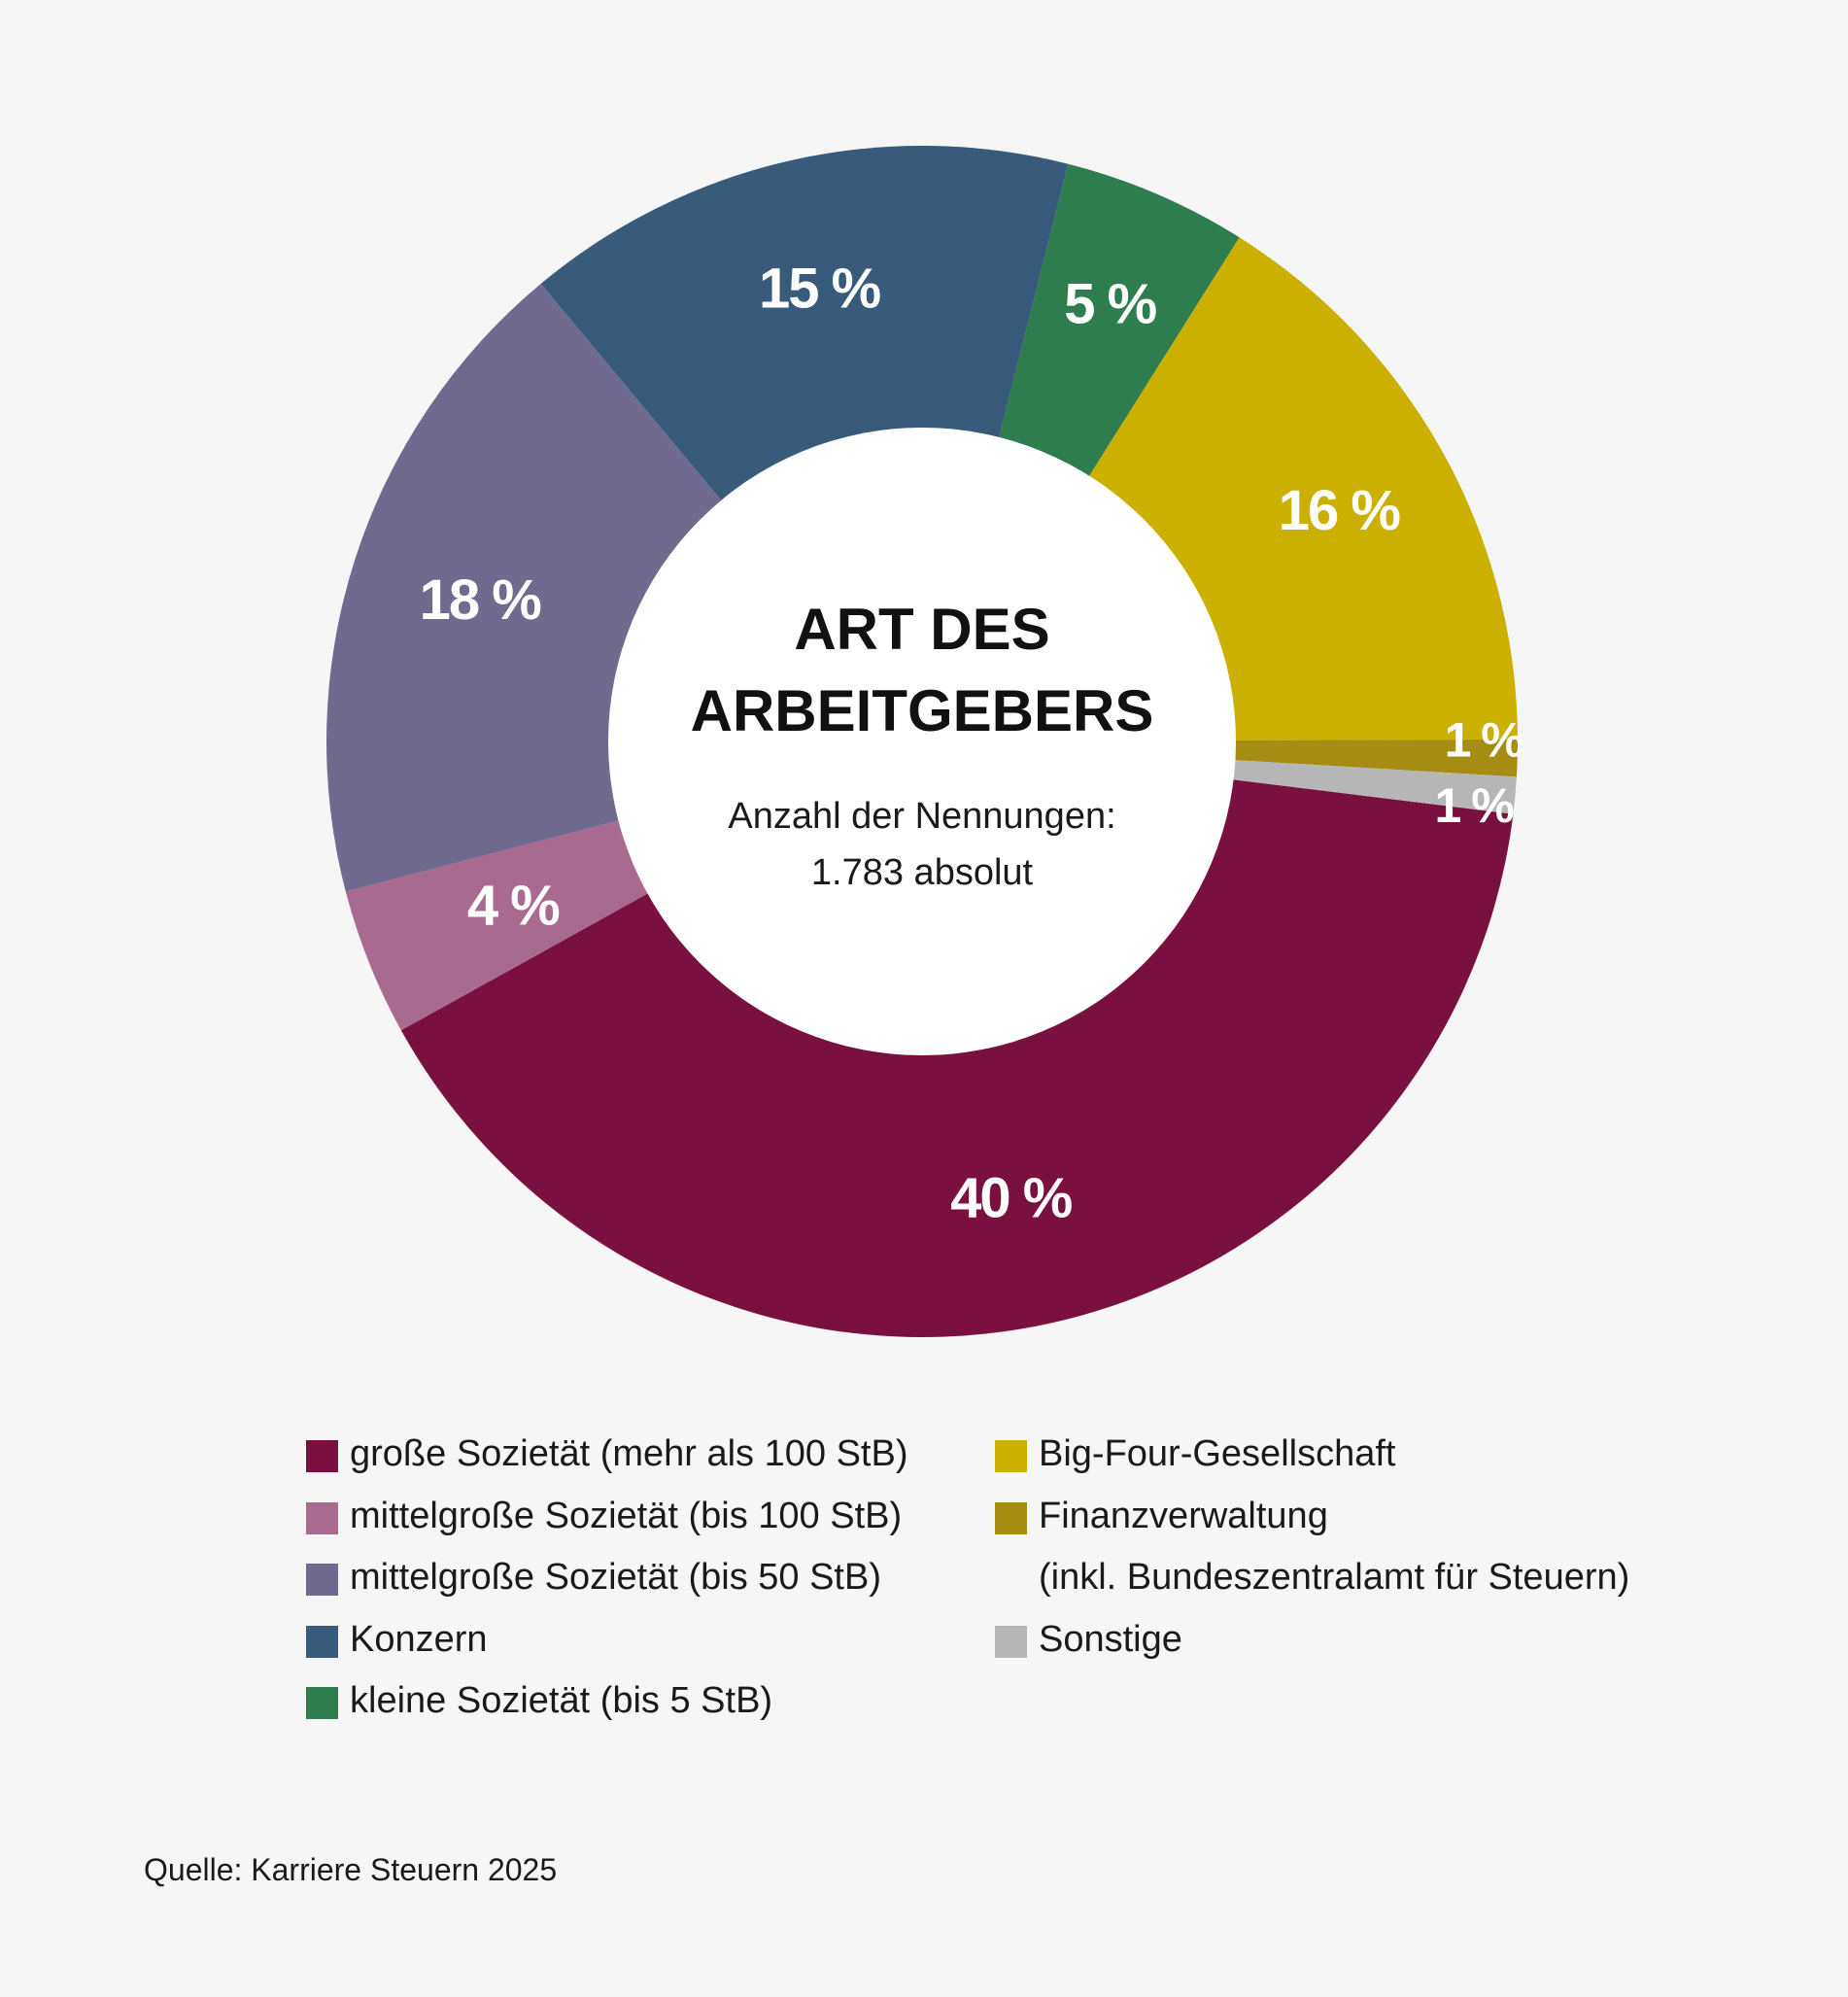  I want to click on legend-label: mittelgroße Sozietät (bis 50 StB), so click(615, 1577).